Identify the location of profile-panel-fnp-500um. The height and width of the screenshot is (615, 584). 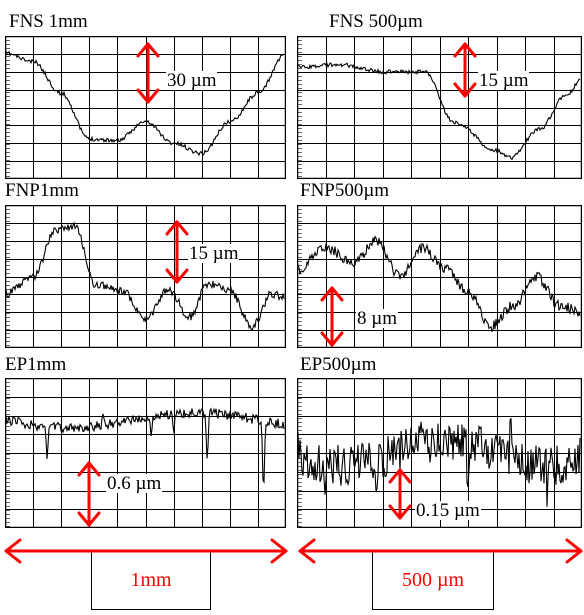
(439, 276).